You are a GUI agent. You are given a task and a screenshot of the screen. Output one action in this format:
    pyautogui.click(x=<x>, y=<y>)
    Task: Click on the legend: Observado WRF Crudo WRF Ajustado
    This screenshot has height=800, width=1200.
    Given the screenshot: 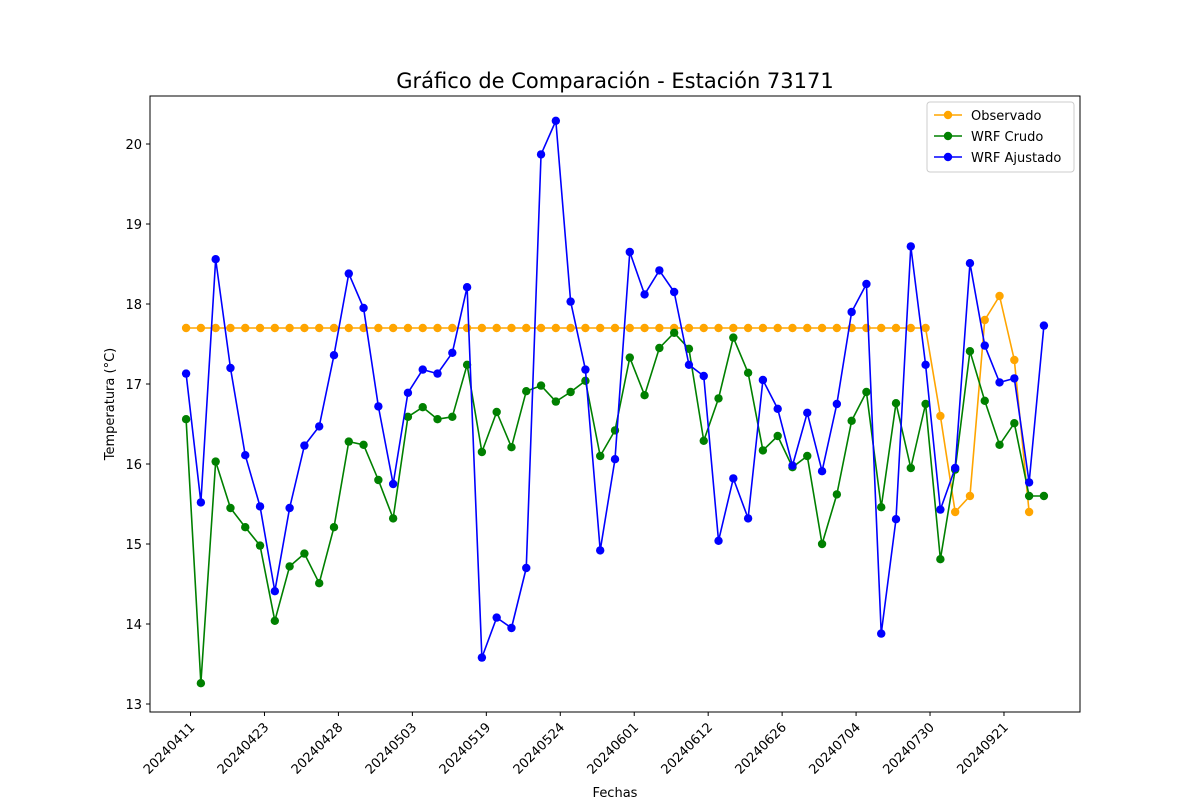 What is the action you would take?
    pyautogui.click(x=1000, y=137)
    